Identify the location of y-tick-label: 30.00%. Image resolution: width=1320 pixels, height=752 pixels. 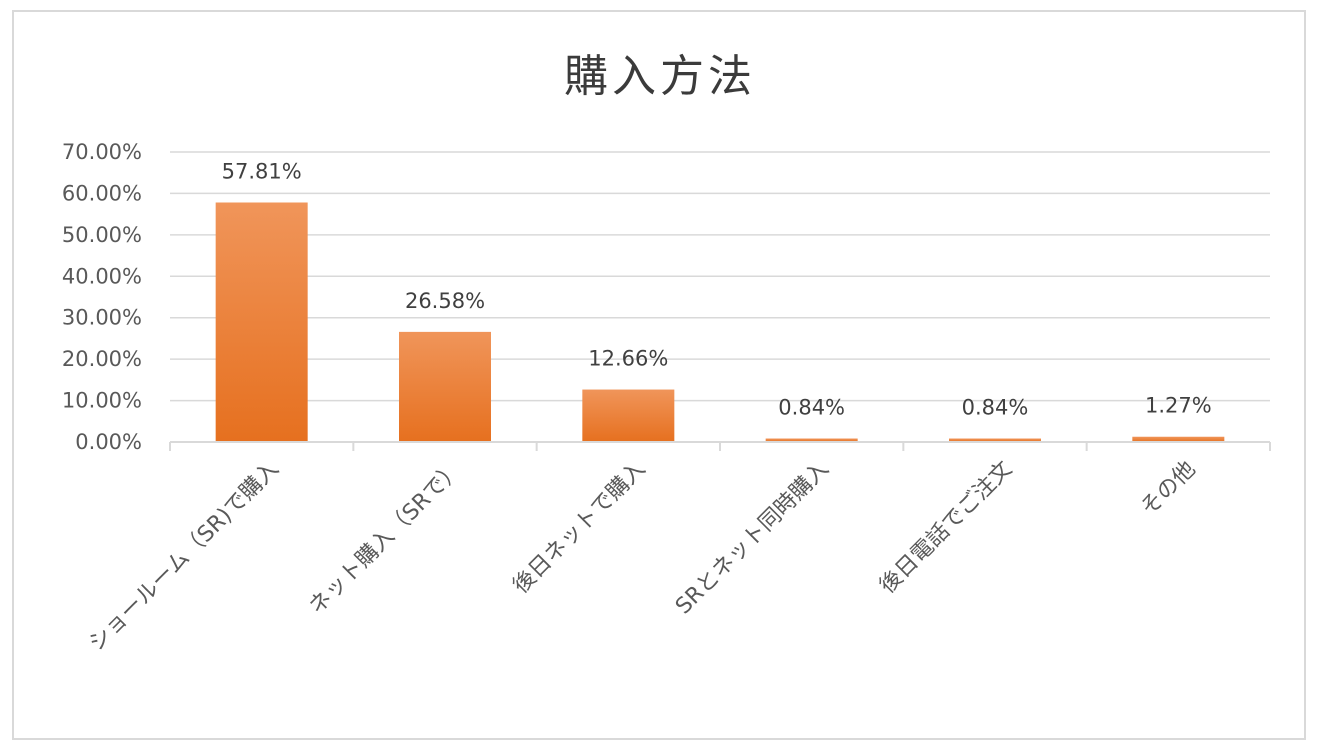
(102, 318).